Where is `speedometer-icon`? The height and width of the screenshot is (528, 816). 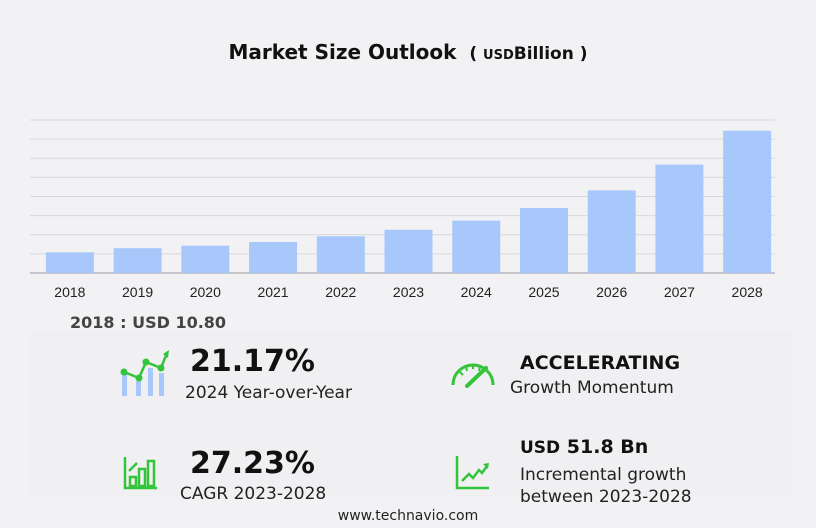
speedometer-icon is located at coordinates (473, 375).